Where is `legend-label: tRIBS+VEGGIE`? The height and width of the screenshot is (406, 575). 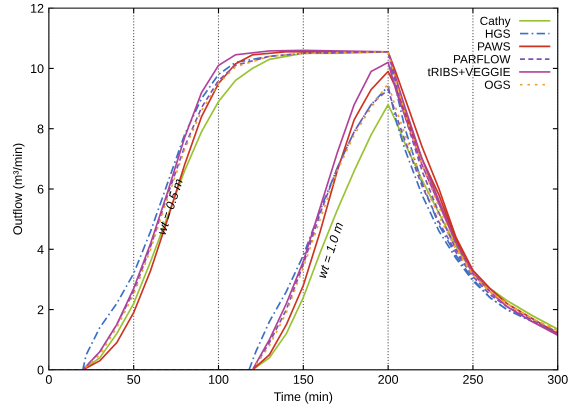
legend-label: tRIBS+VEGGIE is located at coordinates (469, 72).